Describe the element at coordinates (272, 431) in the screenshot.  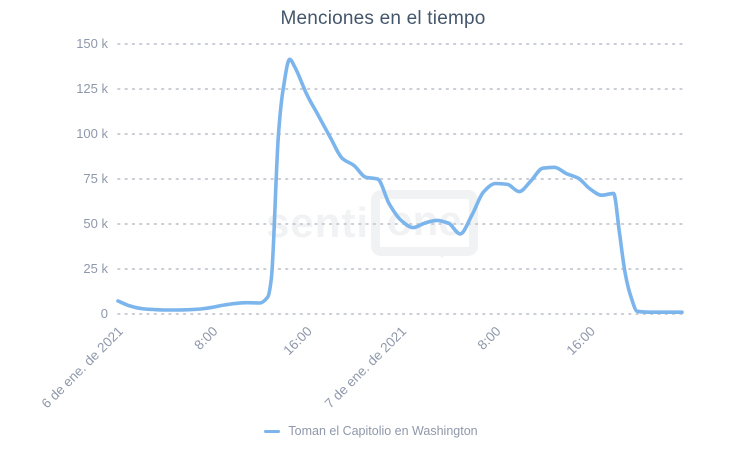
I see `legend-line-marker` at that location.